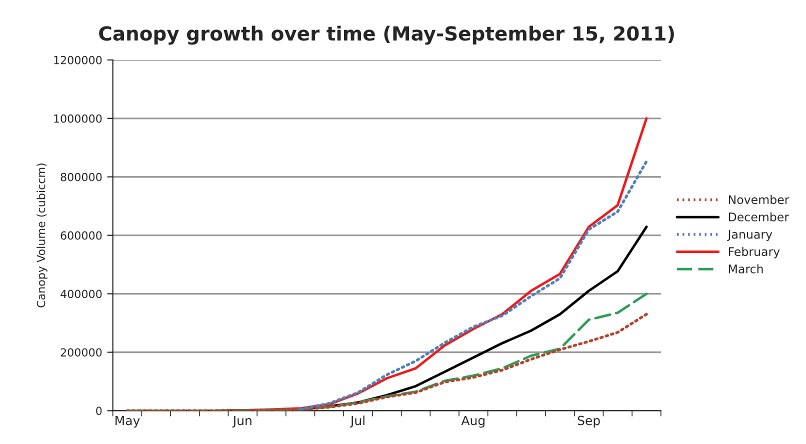 The image size is (806, 444). I want to click on legend-label: January, so click(749, 236).